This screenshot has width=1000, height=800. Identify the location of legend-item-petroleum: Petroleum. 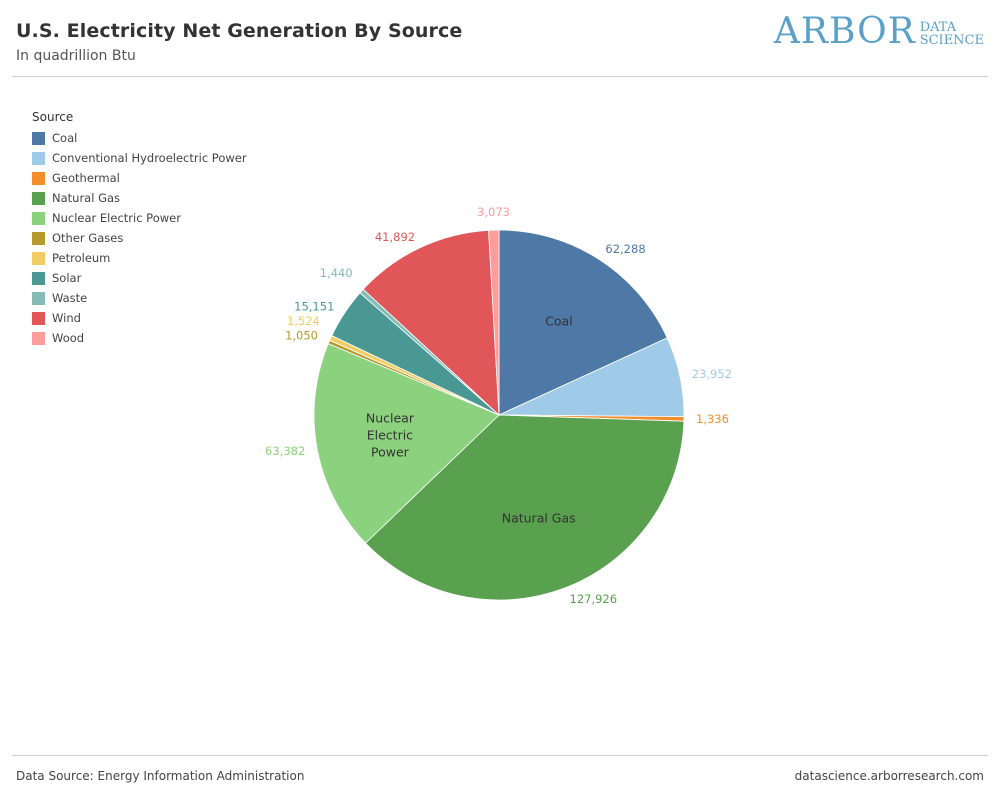
(139, 258).